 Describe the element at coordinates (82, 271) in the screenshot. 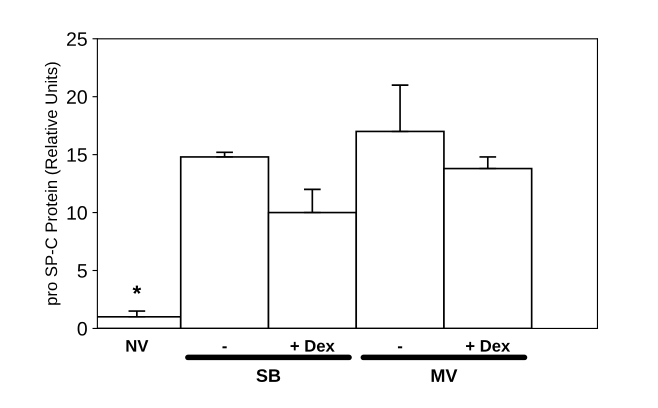

I see `y-tick-label: 5` at that location.